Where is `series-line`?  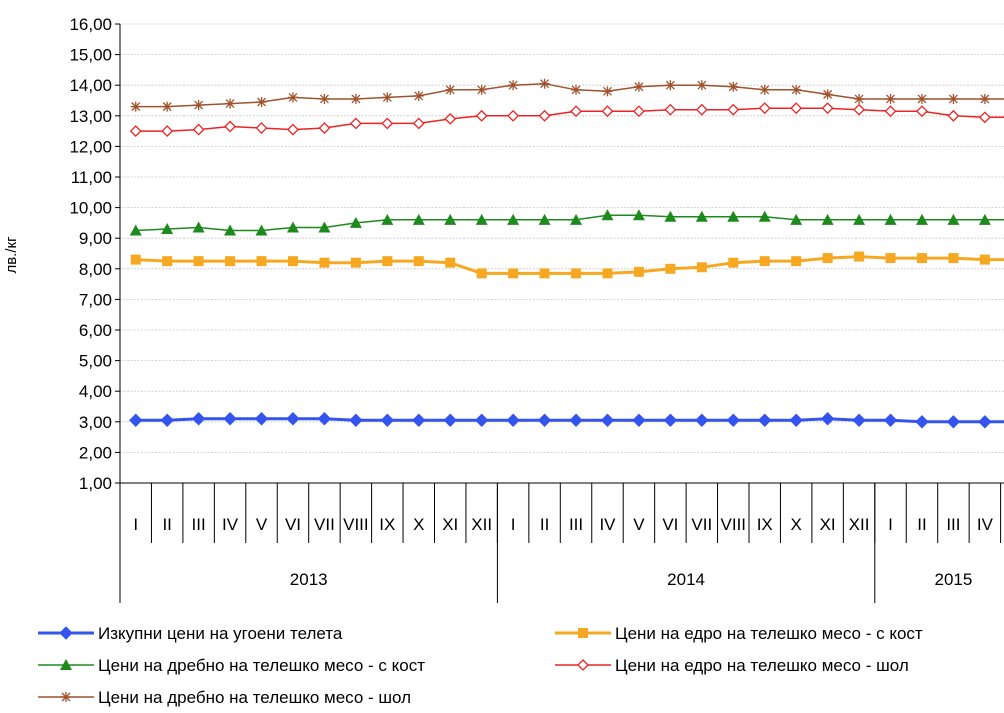
series-line is located at coordinates (569, 95).